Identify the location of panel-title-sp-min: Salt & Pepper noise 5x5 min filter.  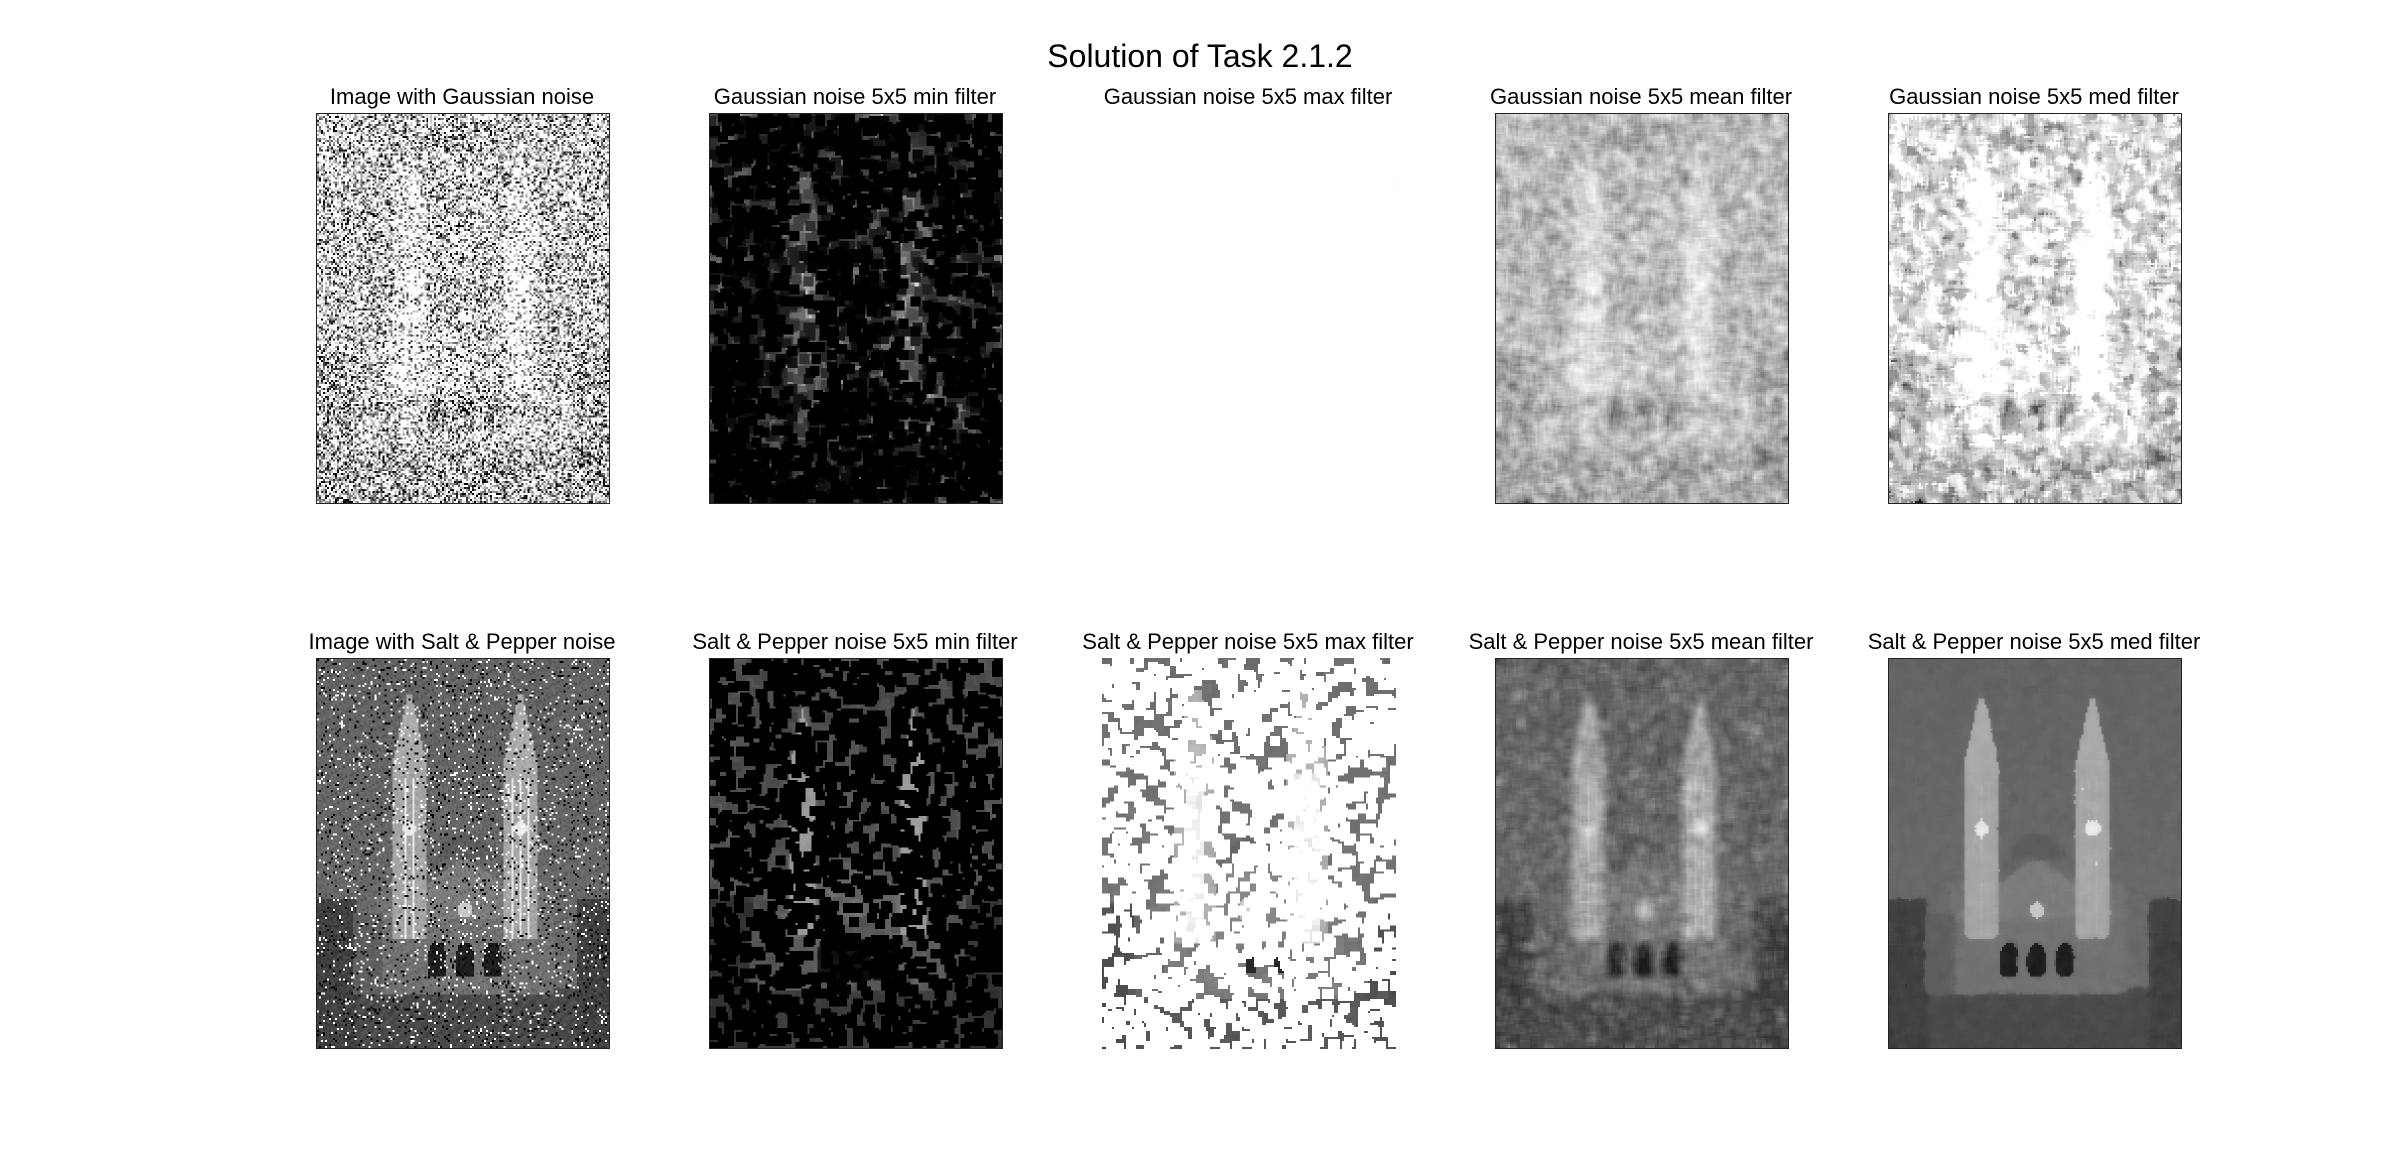
(855, 641).